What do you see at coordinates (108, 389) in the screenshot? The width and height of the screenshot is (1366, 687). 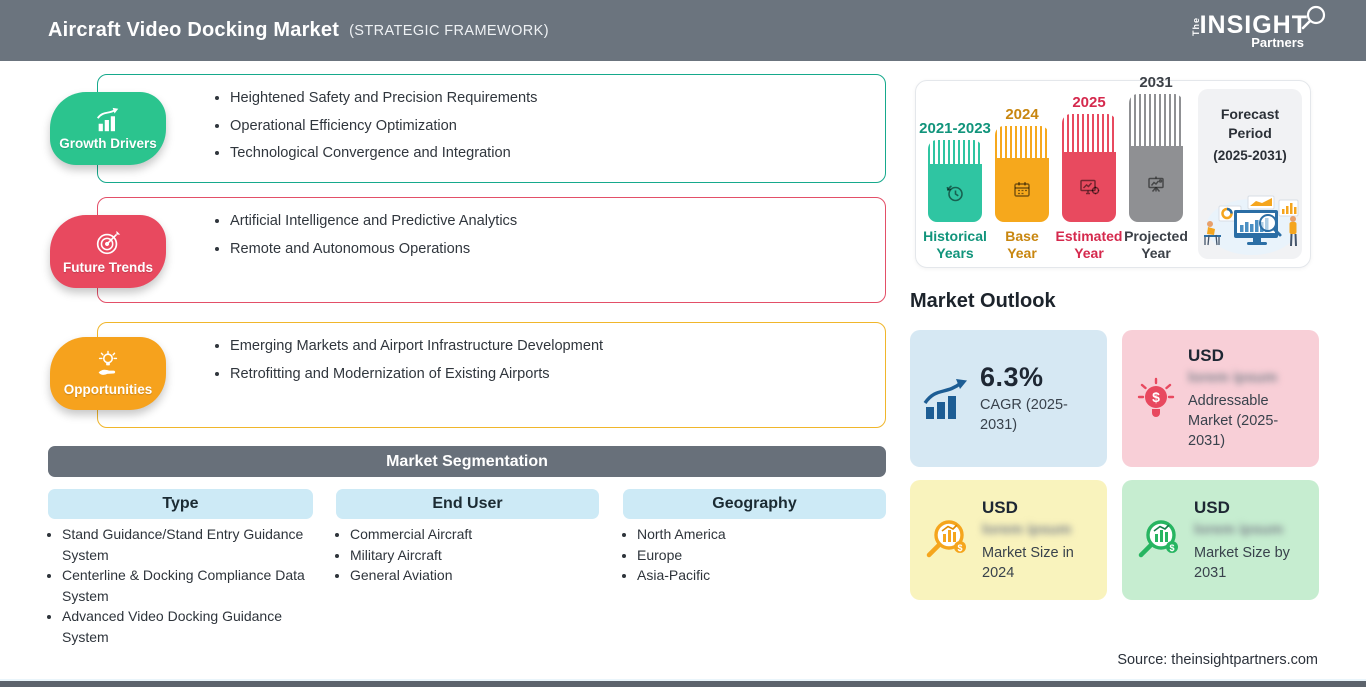 I see `badge-label: Opportunities` at bounding box center [108, 389].